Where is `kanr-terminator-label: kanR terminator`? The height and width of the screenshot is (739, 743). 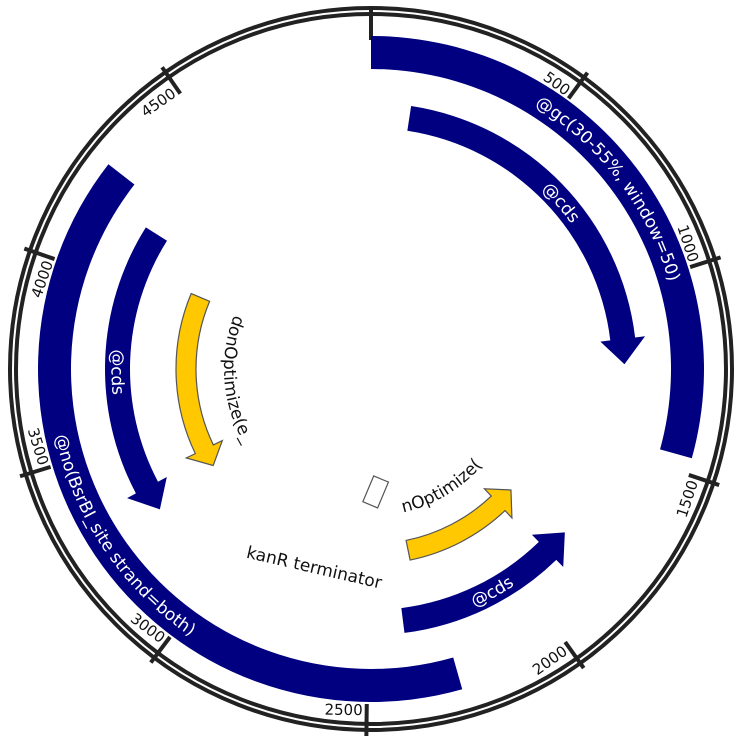 kanr-terminator-label: kanR terminator is located at coordinates (313, 568).